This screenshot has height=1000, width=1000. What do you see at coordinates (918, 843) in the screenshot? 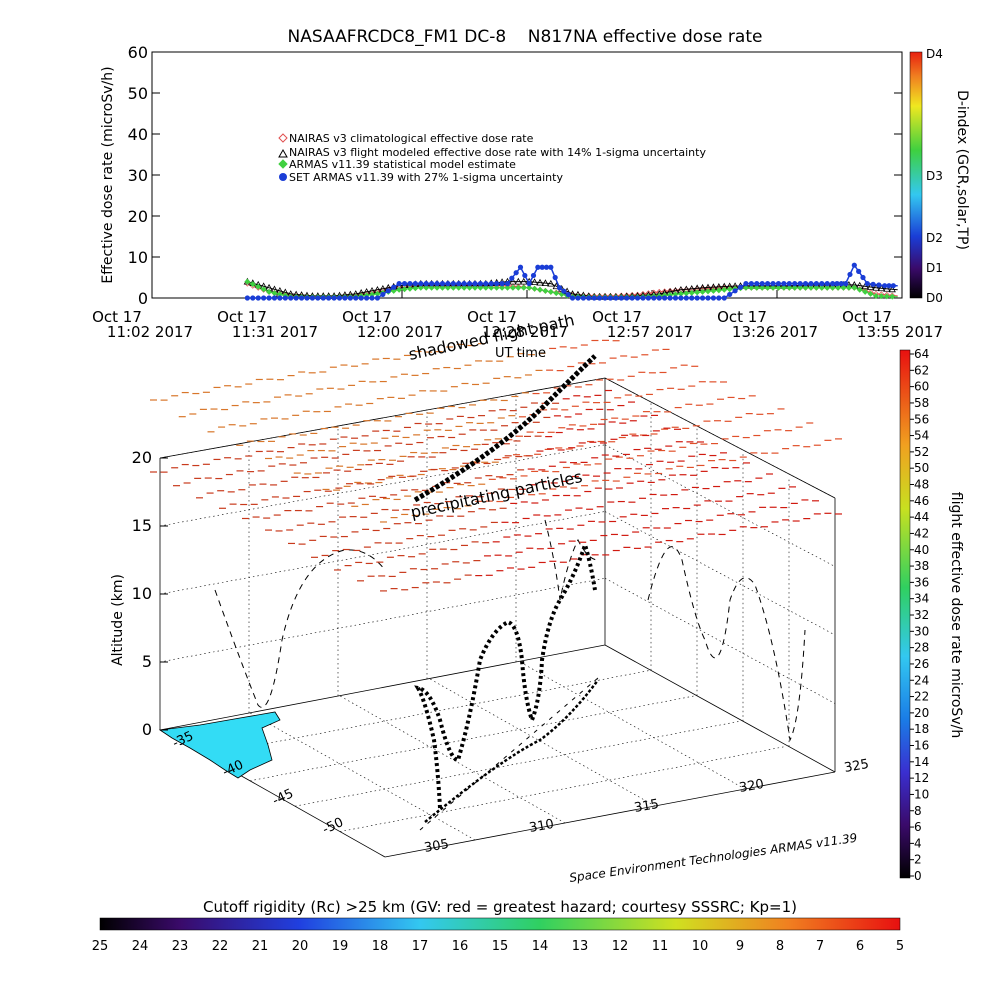
I see `dose-tick-label: 4` at bounding box center [918, 843].